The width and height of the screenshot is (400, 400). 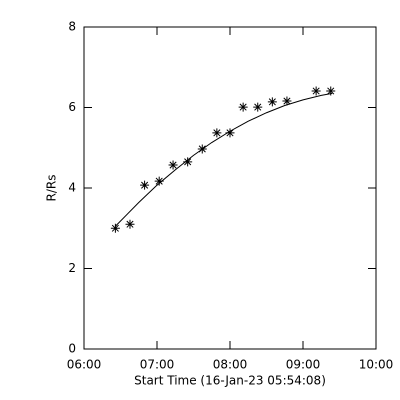 I want to click on y-tick-label: 0, so click(x=72, y=349).